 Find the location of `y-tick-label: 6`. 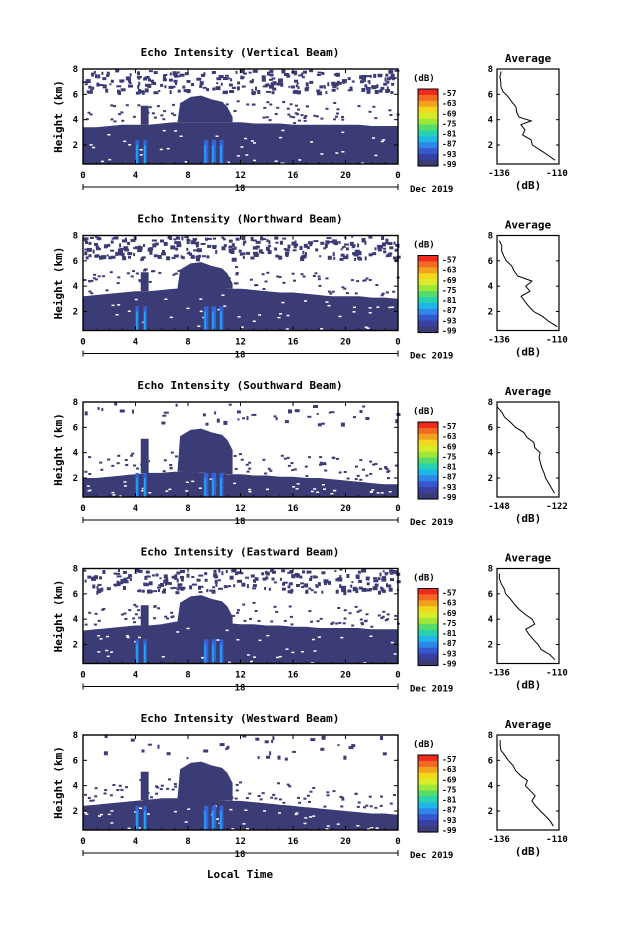

y-tick-label: 6 is located at coordinates (75, 262).